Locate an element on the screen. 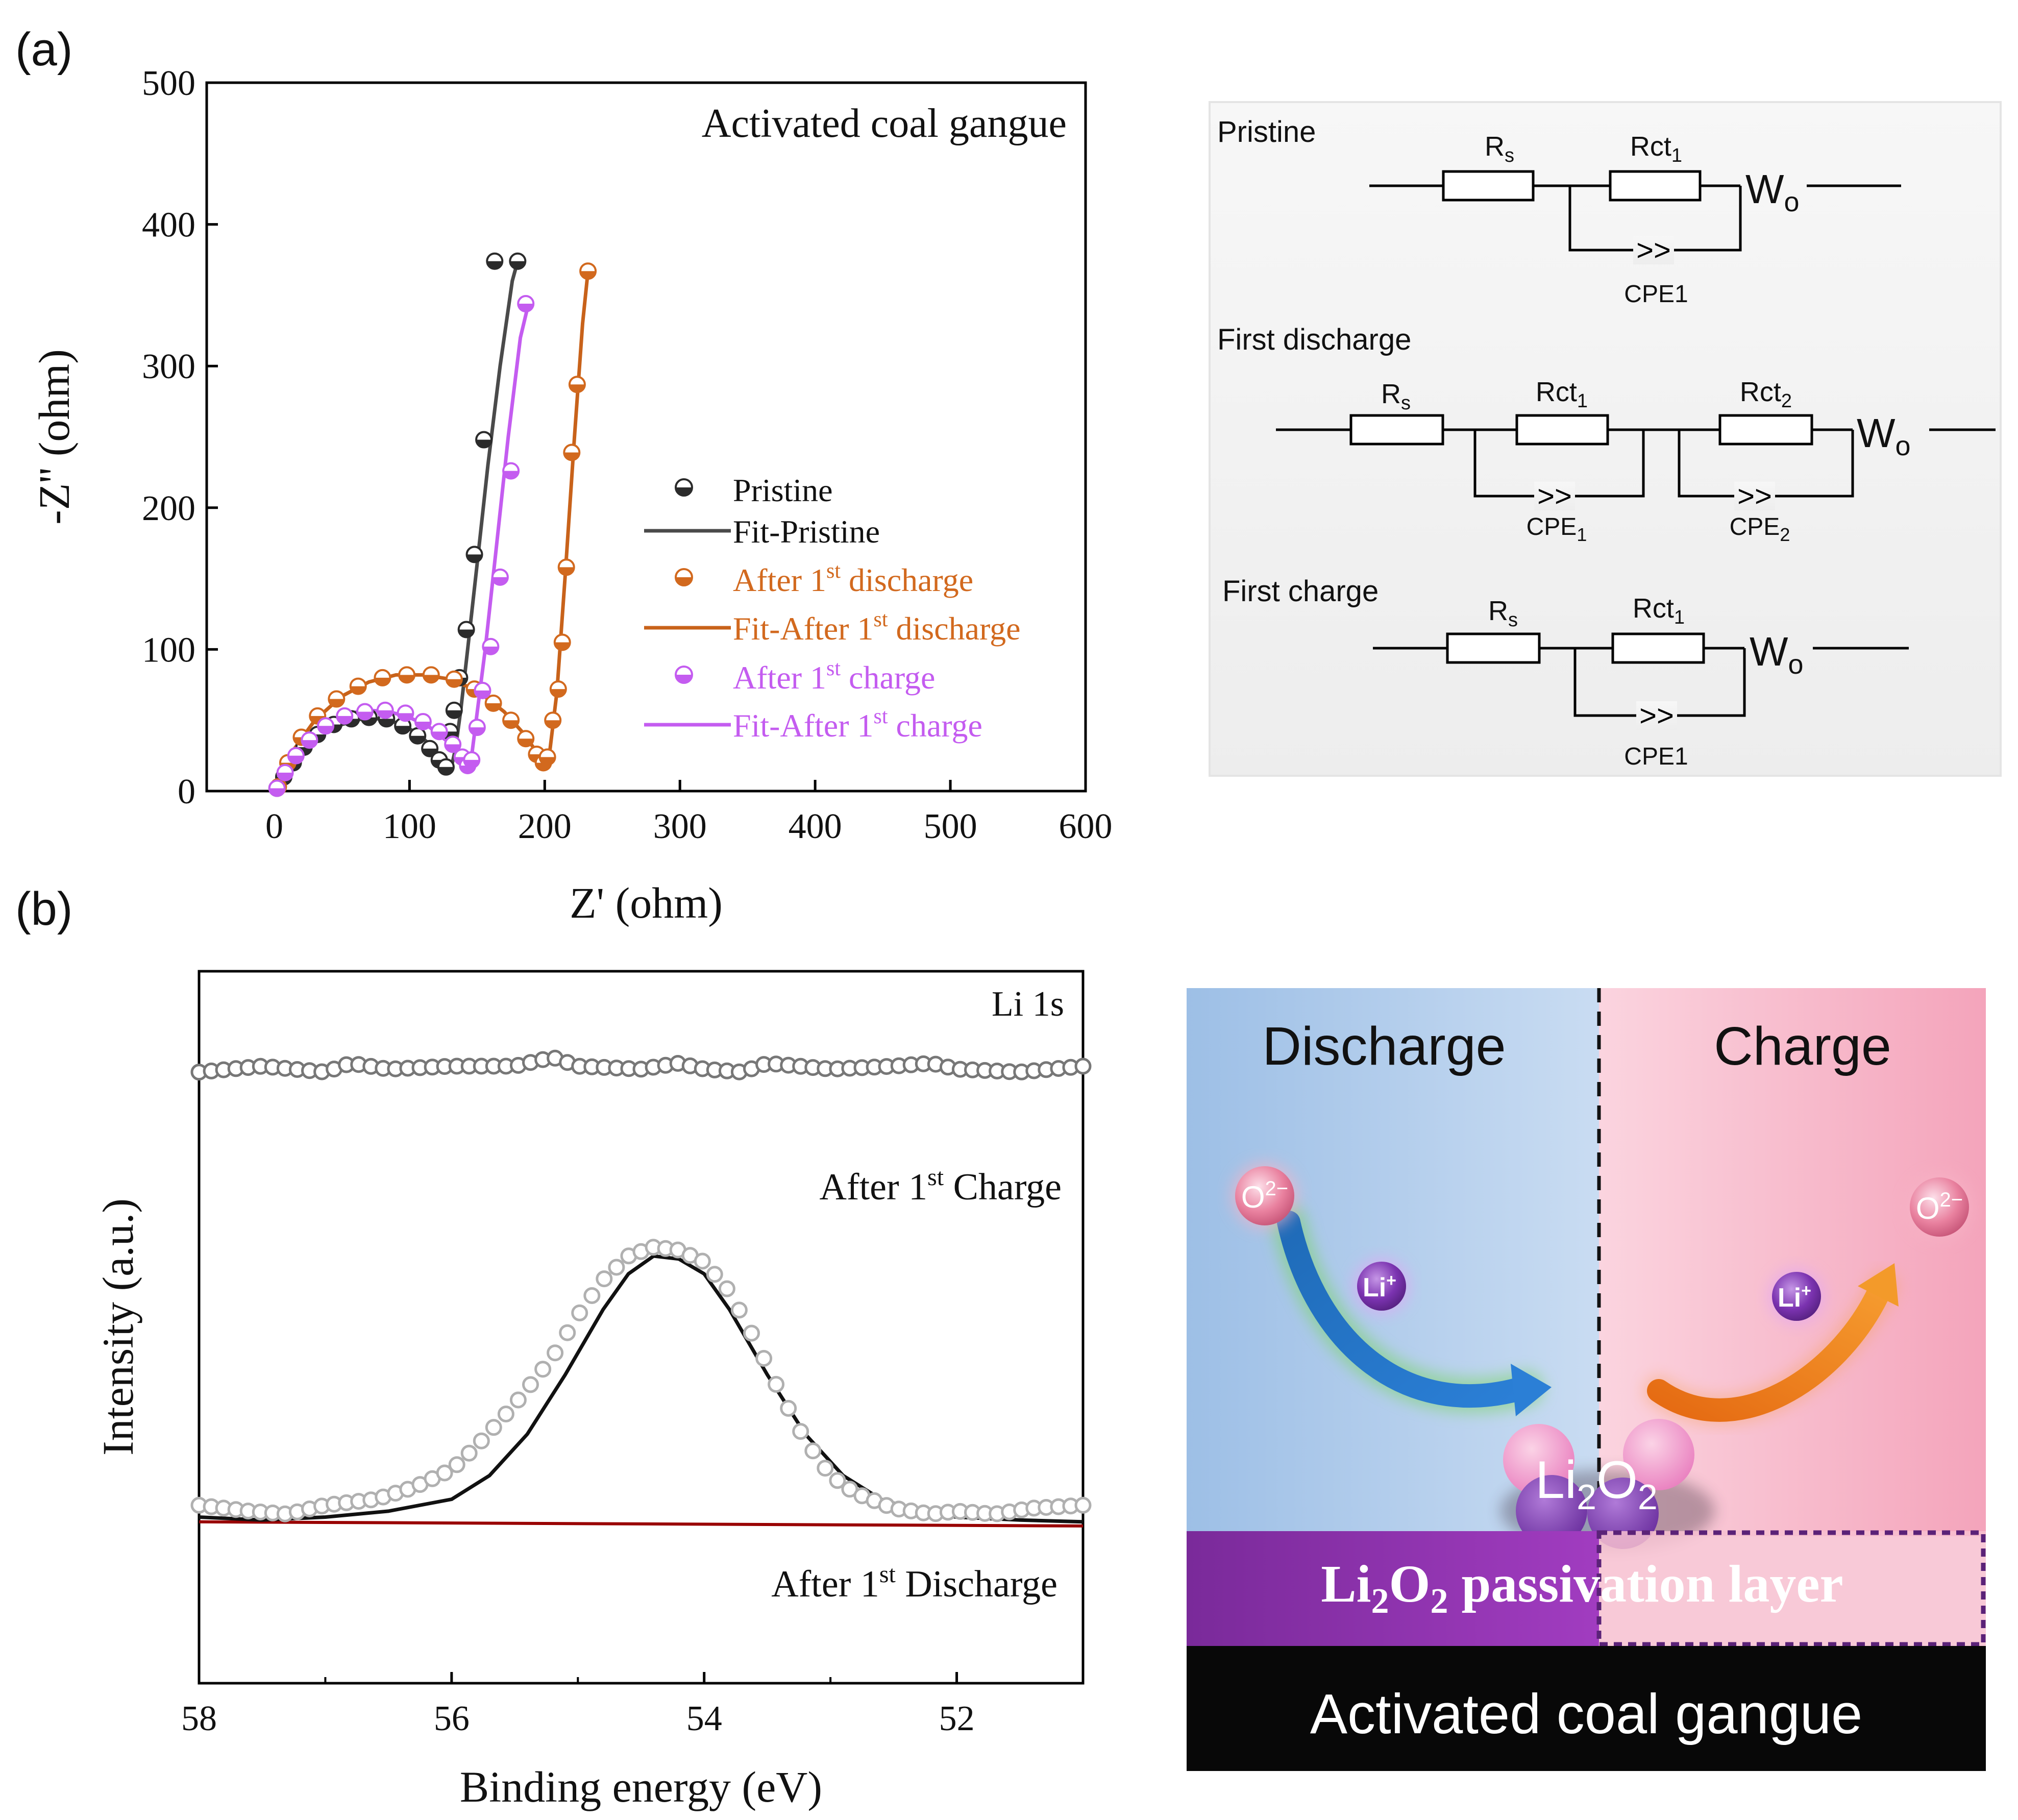  charge-cpe-label: CPE1 is located at coordinates (1656, 756).